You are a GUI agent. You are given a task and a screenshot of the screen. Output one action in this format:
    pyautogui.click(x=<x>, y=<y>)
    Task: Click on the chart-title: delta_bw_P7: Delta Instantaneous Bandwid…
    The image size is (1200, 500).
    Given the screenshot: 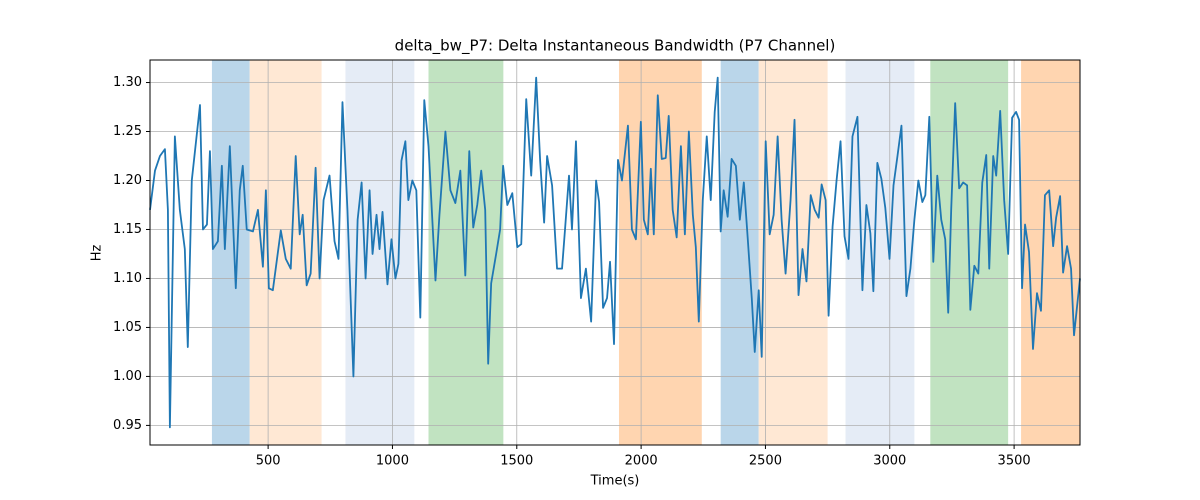 What is the action you would take?
    pyautogui.click(x=615, y=46)
    